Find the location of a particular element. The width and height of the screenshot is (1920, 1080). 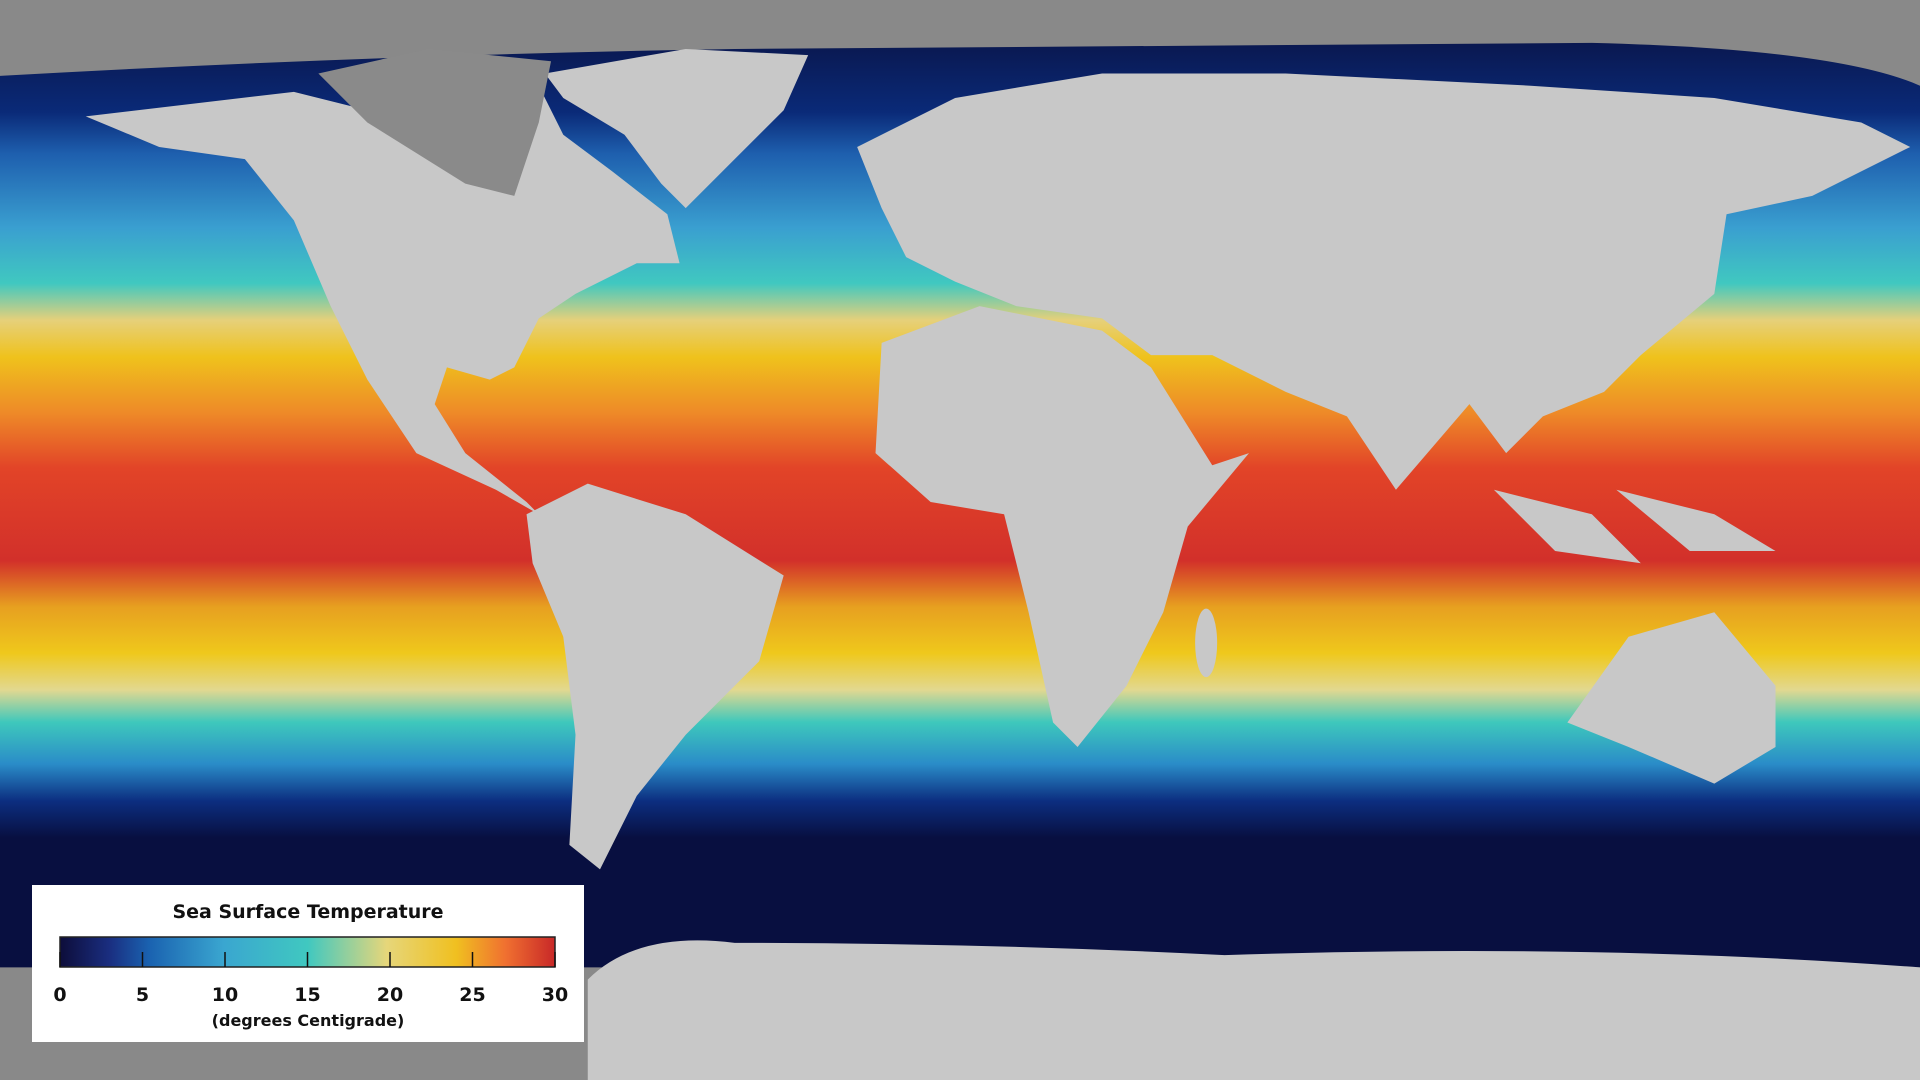

australia is located at coordinates (1671, 698).